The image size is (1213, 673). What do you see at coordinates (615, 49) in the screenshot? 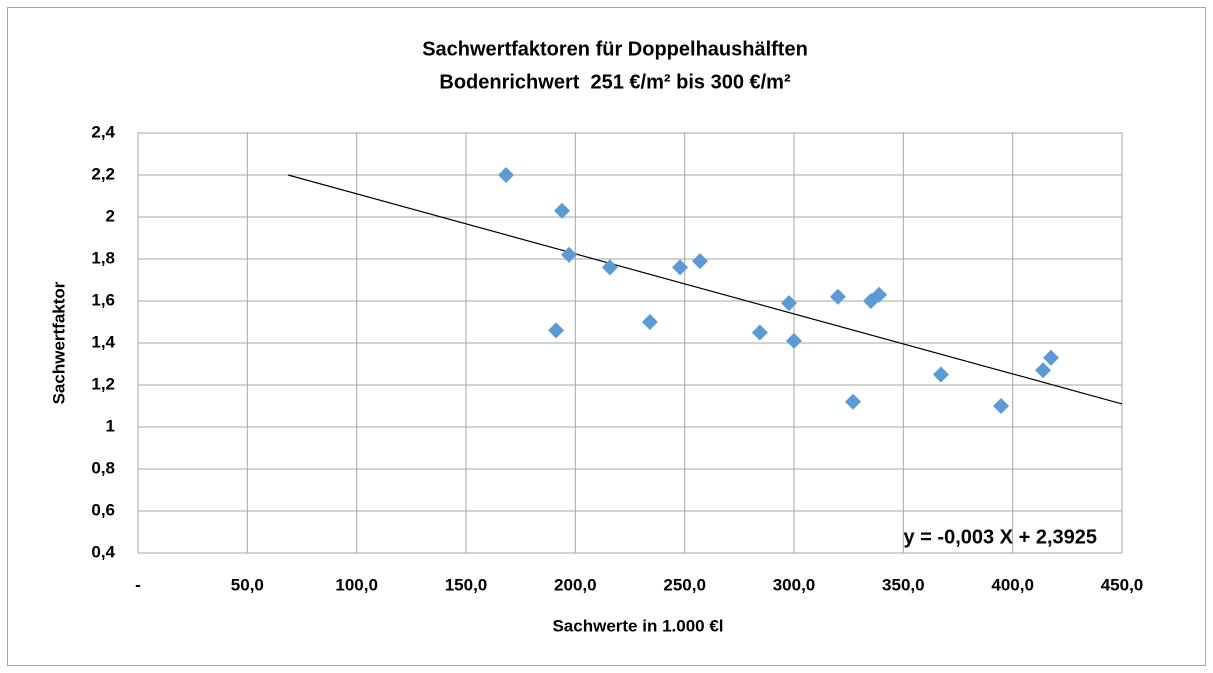
I see `chart-title: Sachwertfaktoren für Doppelhaushälften` at bounding box center [615, 49].